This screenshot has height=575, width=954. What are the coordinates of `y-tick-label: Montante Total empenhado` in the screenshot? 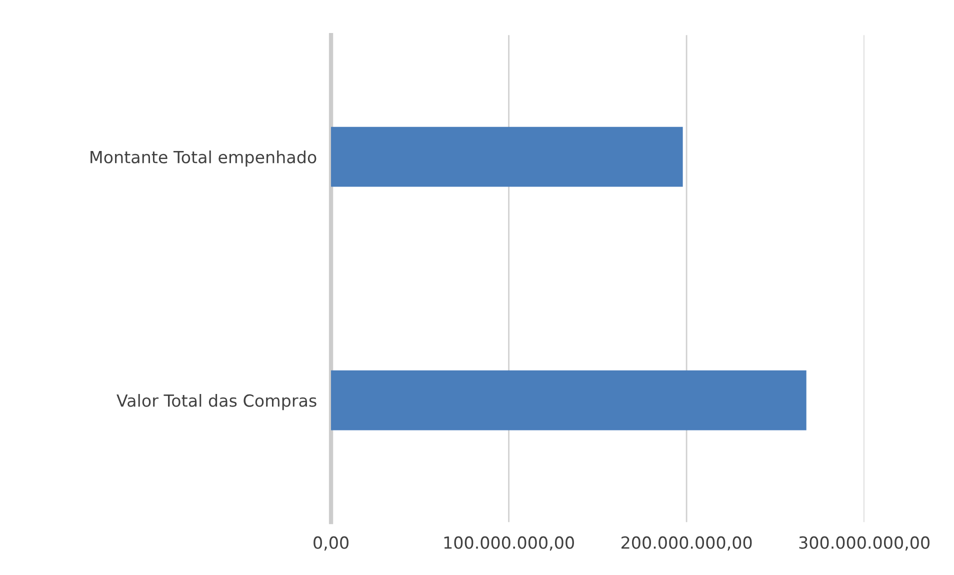 It's located at (203, 158).